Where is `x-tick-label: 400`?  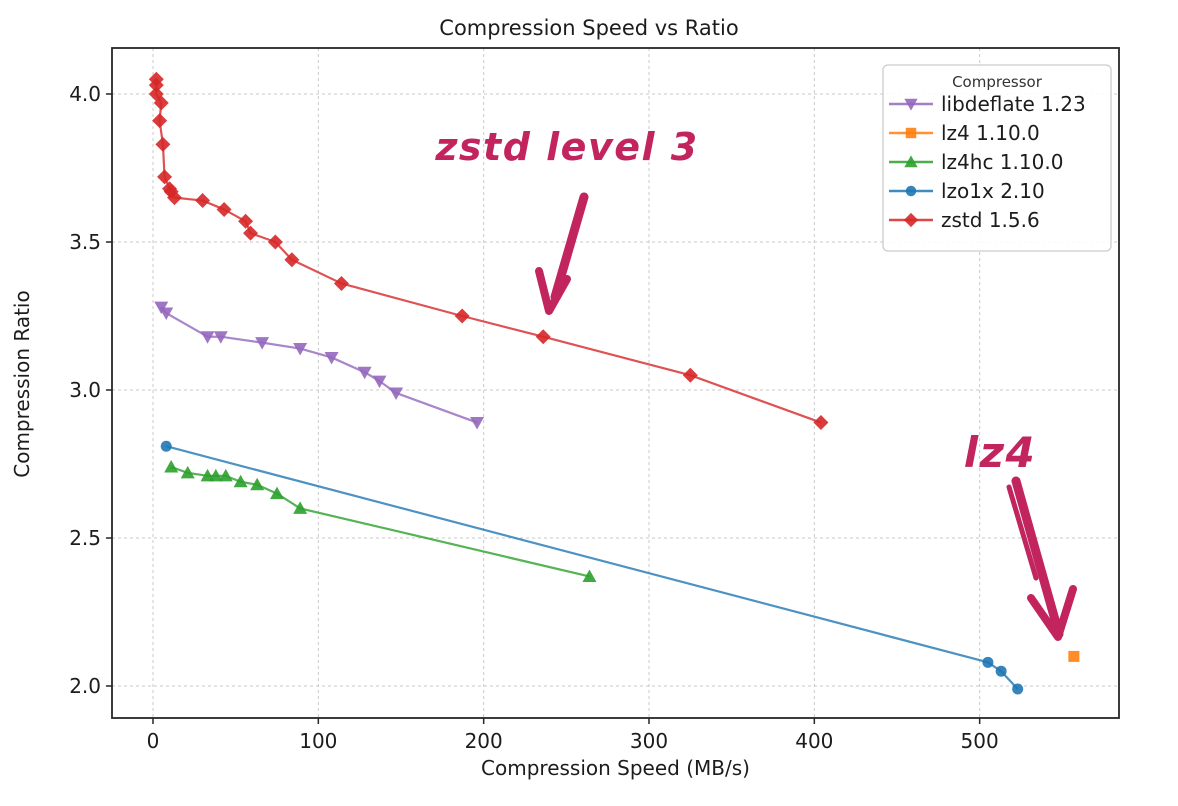
x-tick-label: 400 is located at coordinates (814, 741).